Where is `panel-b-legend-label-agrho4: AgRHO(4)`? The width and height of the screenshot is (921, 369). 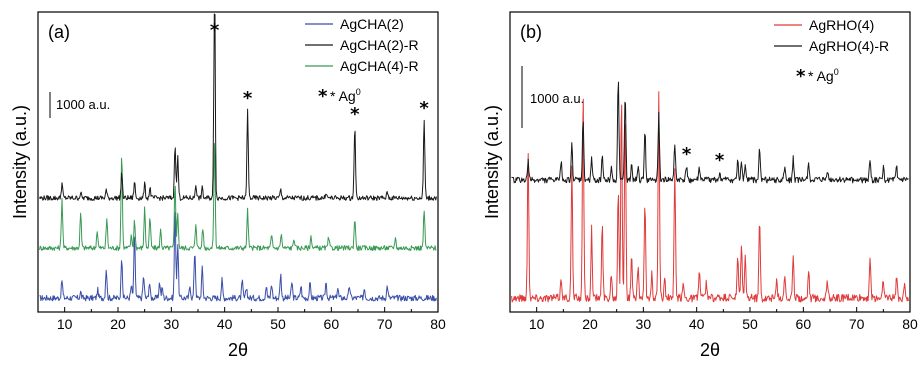 panel-b-legend-label-agrho4: AgRHO(4) is located at coordinates (841, 25).